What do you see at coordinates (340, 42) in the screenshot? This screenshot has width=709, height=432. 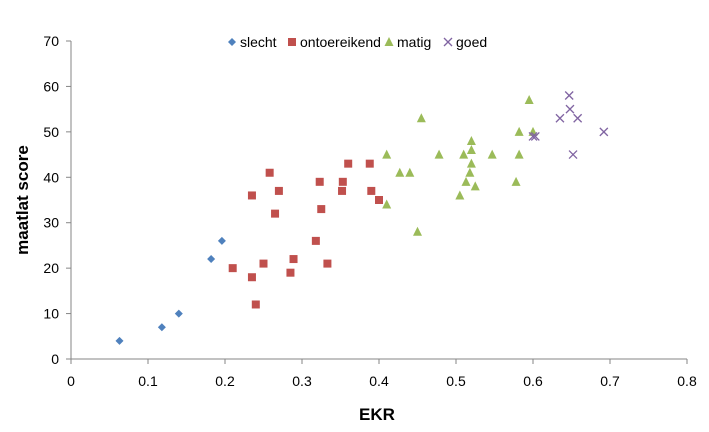 I see `legend-label-ontoereikend: ontoereikend` at bounding box center [340, 42].